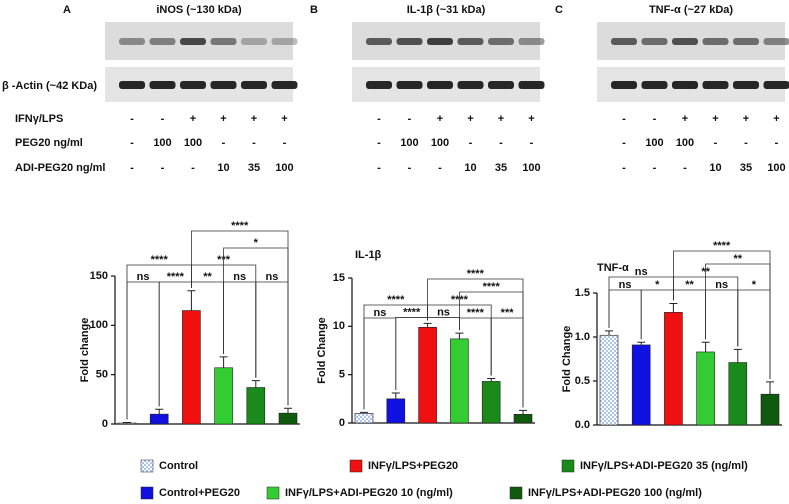 The image size is (789, 504). Describe the element at coordinates (369, 493) in the screenshot. I see `legend-label: INFγ/LPS+ADI-PEG20 10 (ng/ml)` at that location.